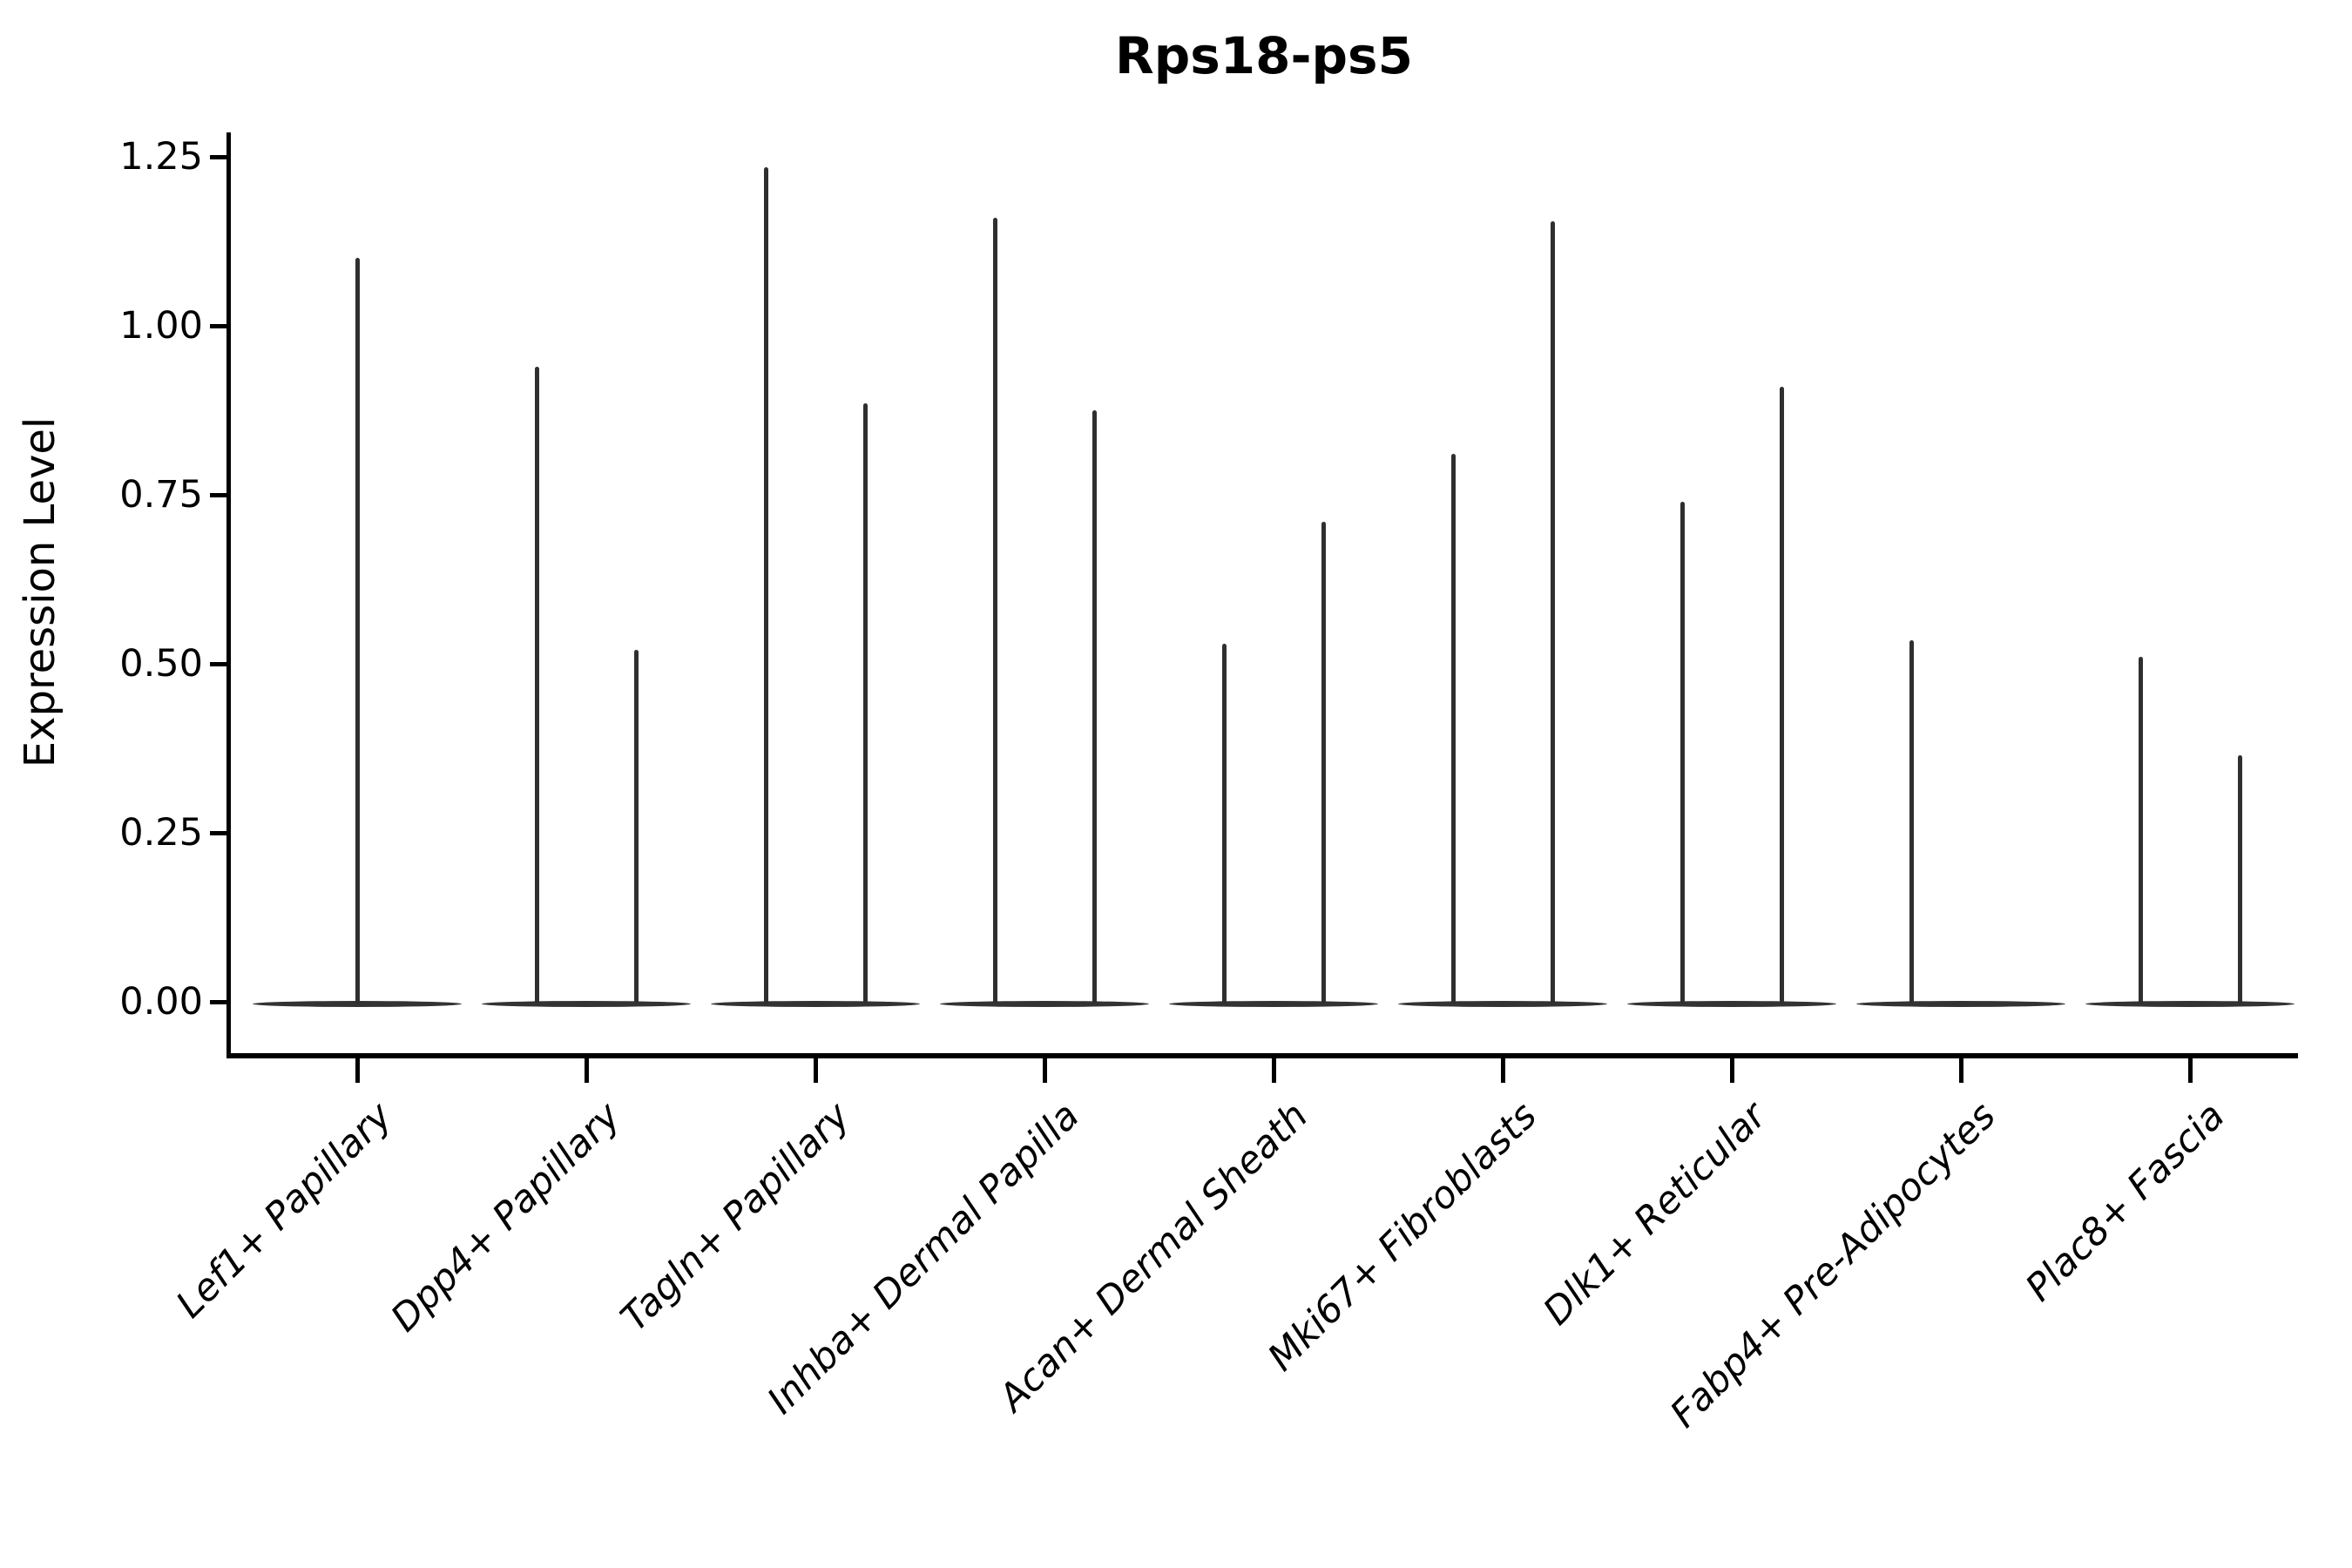 The image size is (2352, 1568). I want to click on x-tick-label: Dlk1+ Reticular, so click(1655, 1214).